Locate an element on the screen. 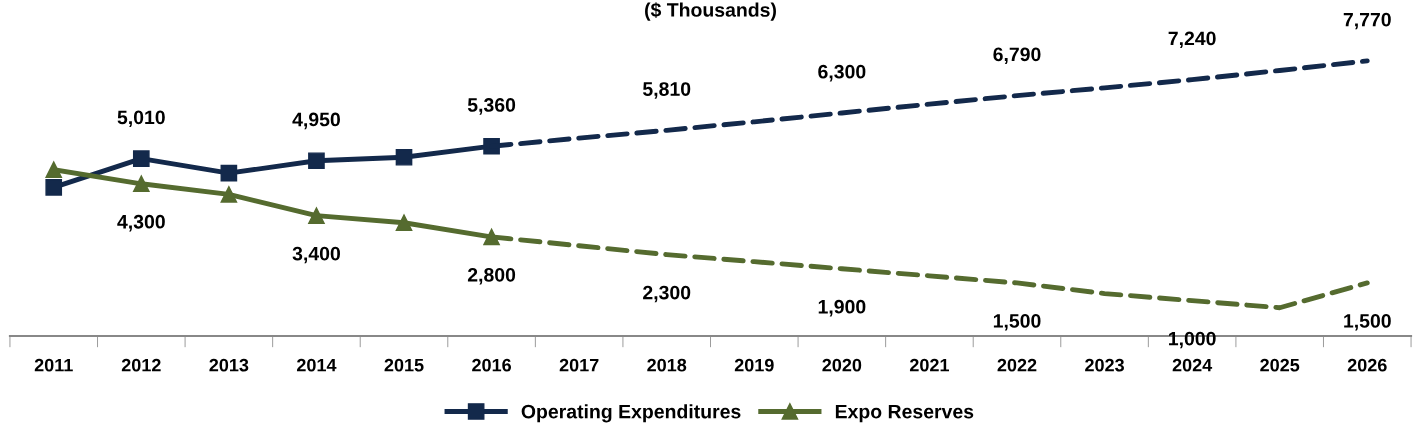 This screenshot has height=437, width=1421. data-label: 7,770 is located at coordinates (1367, 21).